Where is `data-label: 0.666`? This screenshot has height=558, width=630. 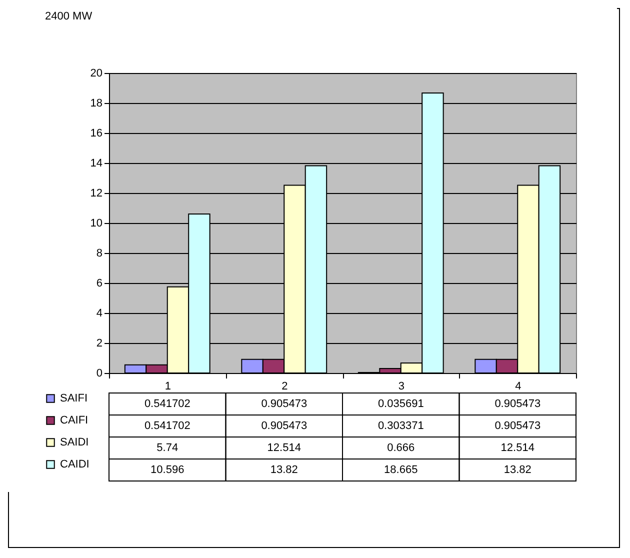
data-label: 0.666 is located at coordinates (401, 448).